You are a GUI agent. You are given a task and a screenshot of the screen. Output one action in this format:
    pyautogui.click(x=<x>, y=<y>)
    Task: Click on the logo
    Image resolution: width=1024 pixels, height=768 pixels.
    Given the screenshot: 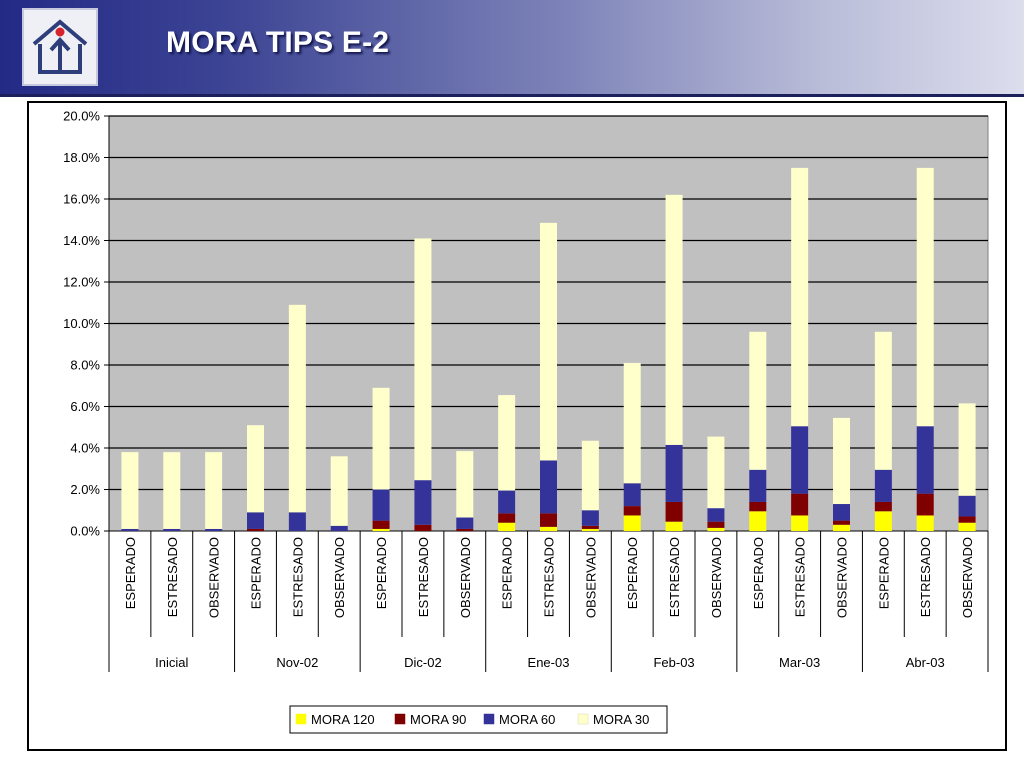 What is the action you would take?
    pyautogui.click(x=60, y=47)
    